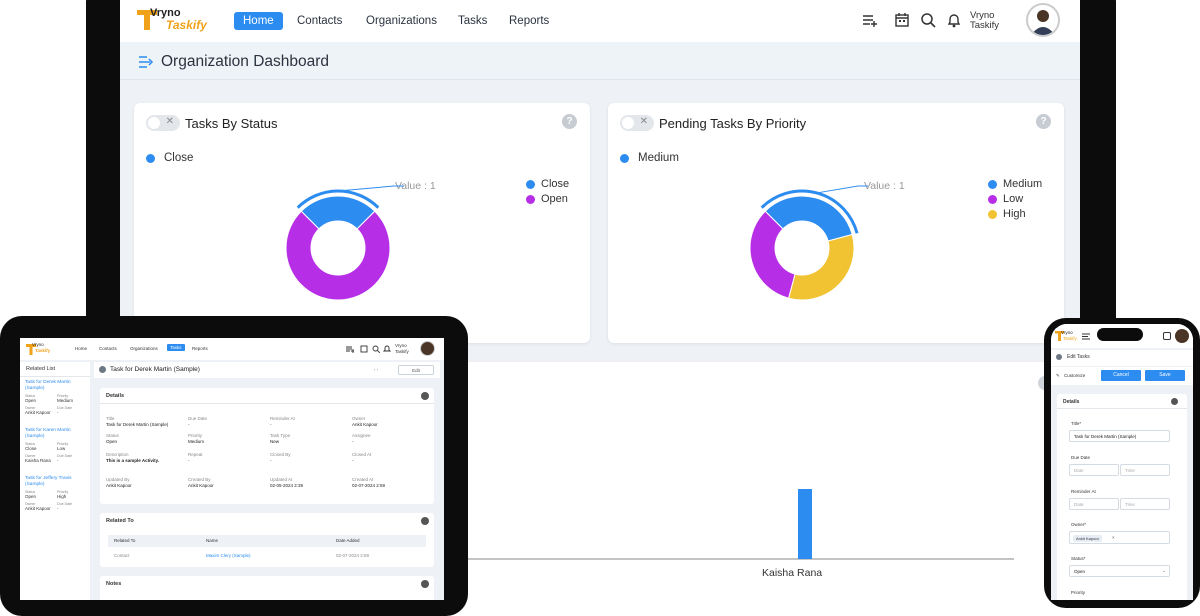 This screenshot has height=616, width=1200. Describe the element at coordinates (353, 555) in the screenshot. I see `rel-date: 02-07-2024 2:59` at that location.